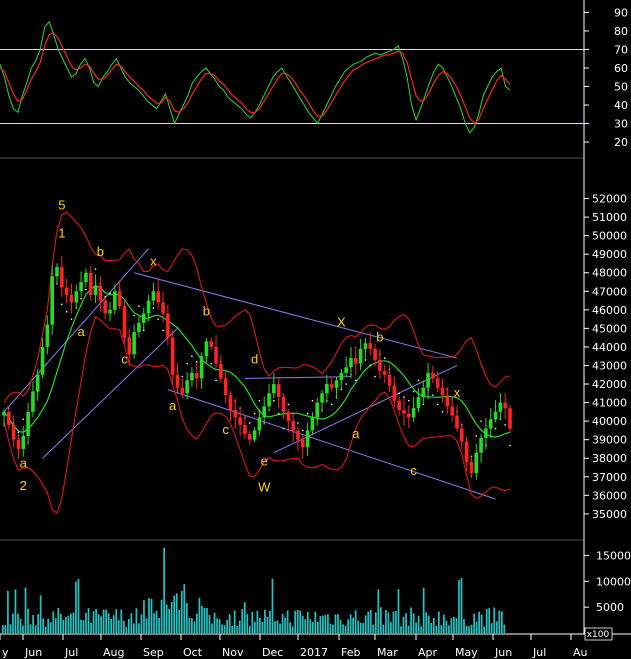 The image size is (631, 659). What do you see at coordinates (503, 652) in the screenshot?
I see `x-tick-label: Jun` at bounding box center [503, 652].